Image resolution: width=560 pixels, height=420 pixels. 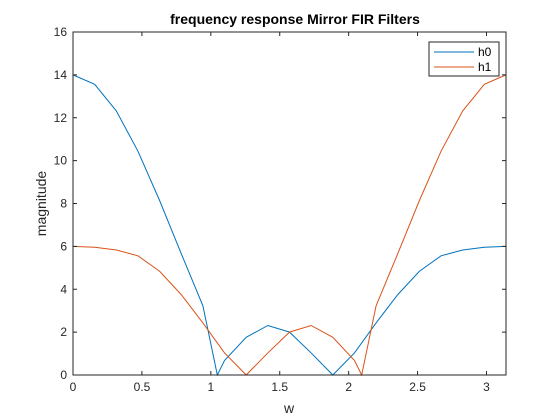 What do you see at coordinates (485, 67) in the screenshot?
I see `legend-label-h1: h1` at bounding box center [485, 67].